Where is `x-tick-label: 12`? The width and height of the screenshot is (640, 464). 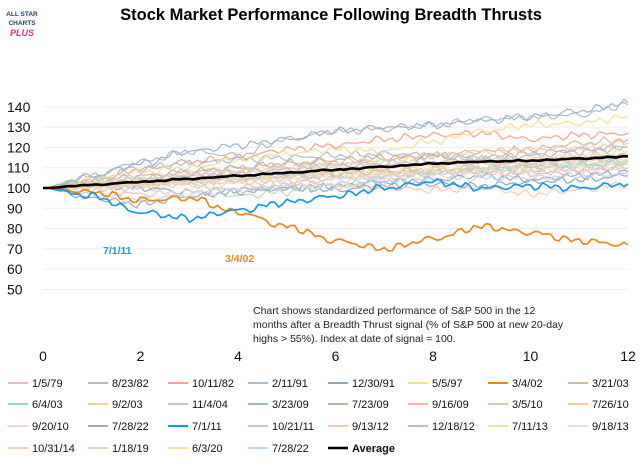
x-tick-label: 12 is located at coordinates (628, 356).